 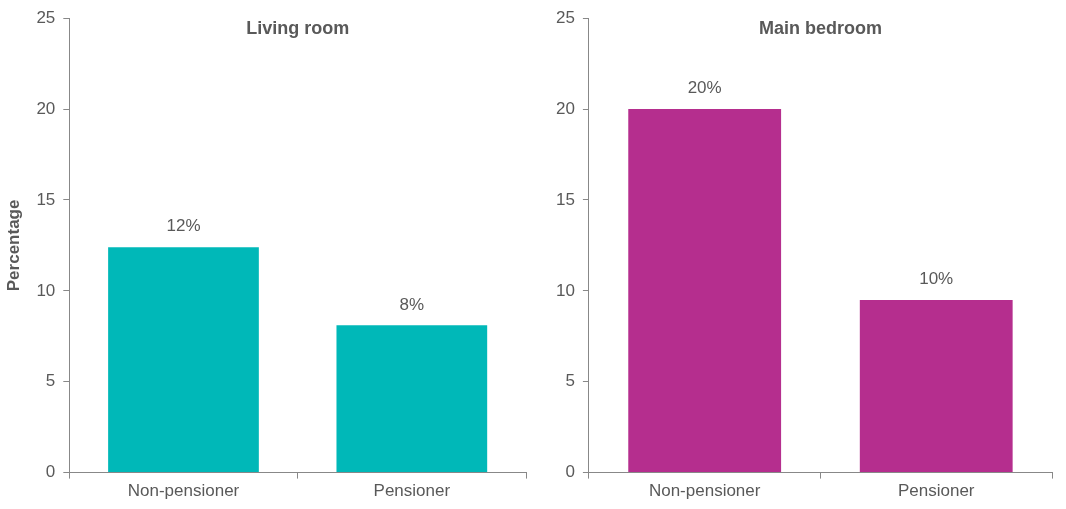 What do you see at coordinates (820, 28) in the screenshot?
I see `chart-title: Main bedroom` at bounding box center [820, 28].